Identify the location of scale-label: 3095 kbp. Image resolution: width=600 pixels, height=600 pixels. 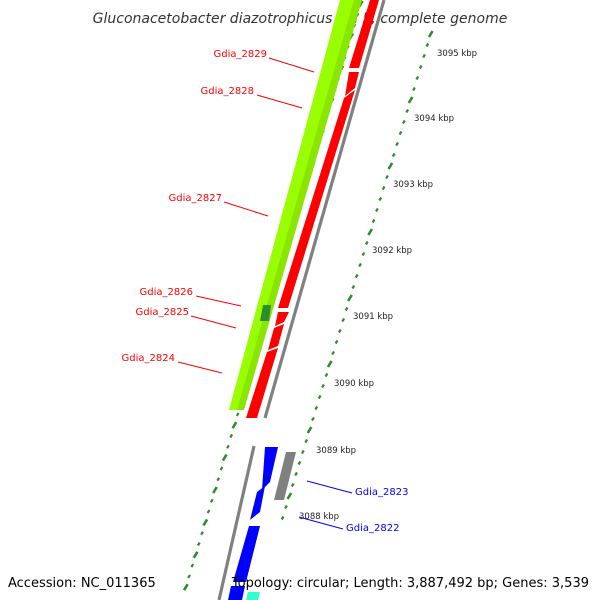
(457, 54).